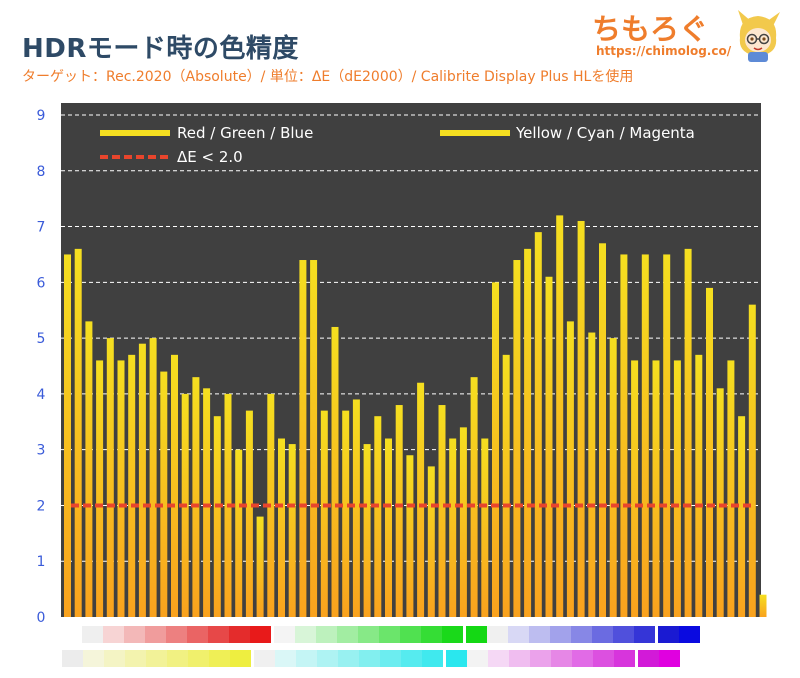  What do you see at coordinates (41, 367) in the screenshot?
I see `y-axis: 0 1 2 3 4 5 6 7 8 9` at bounding box center [41, 367].